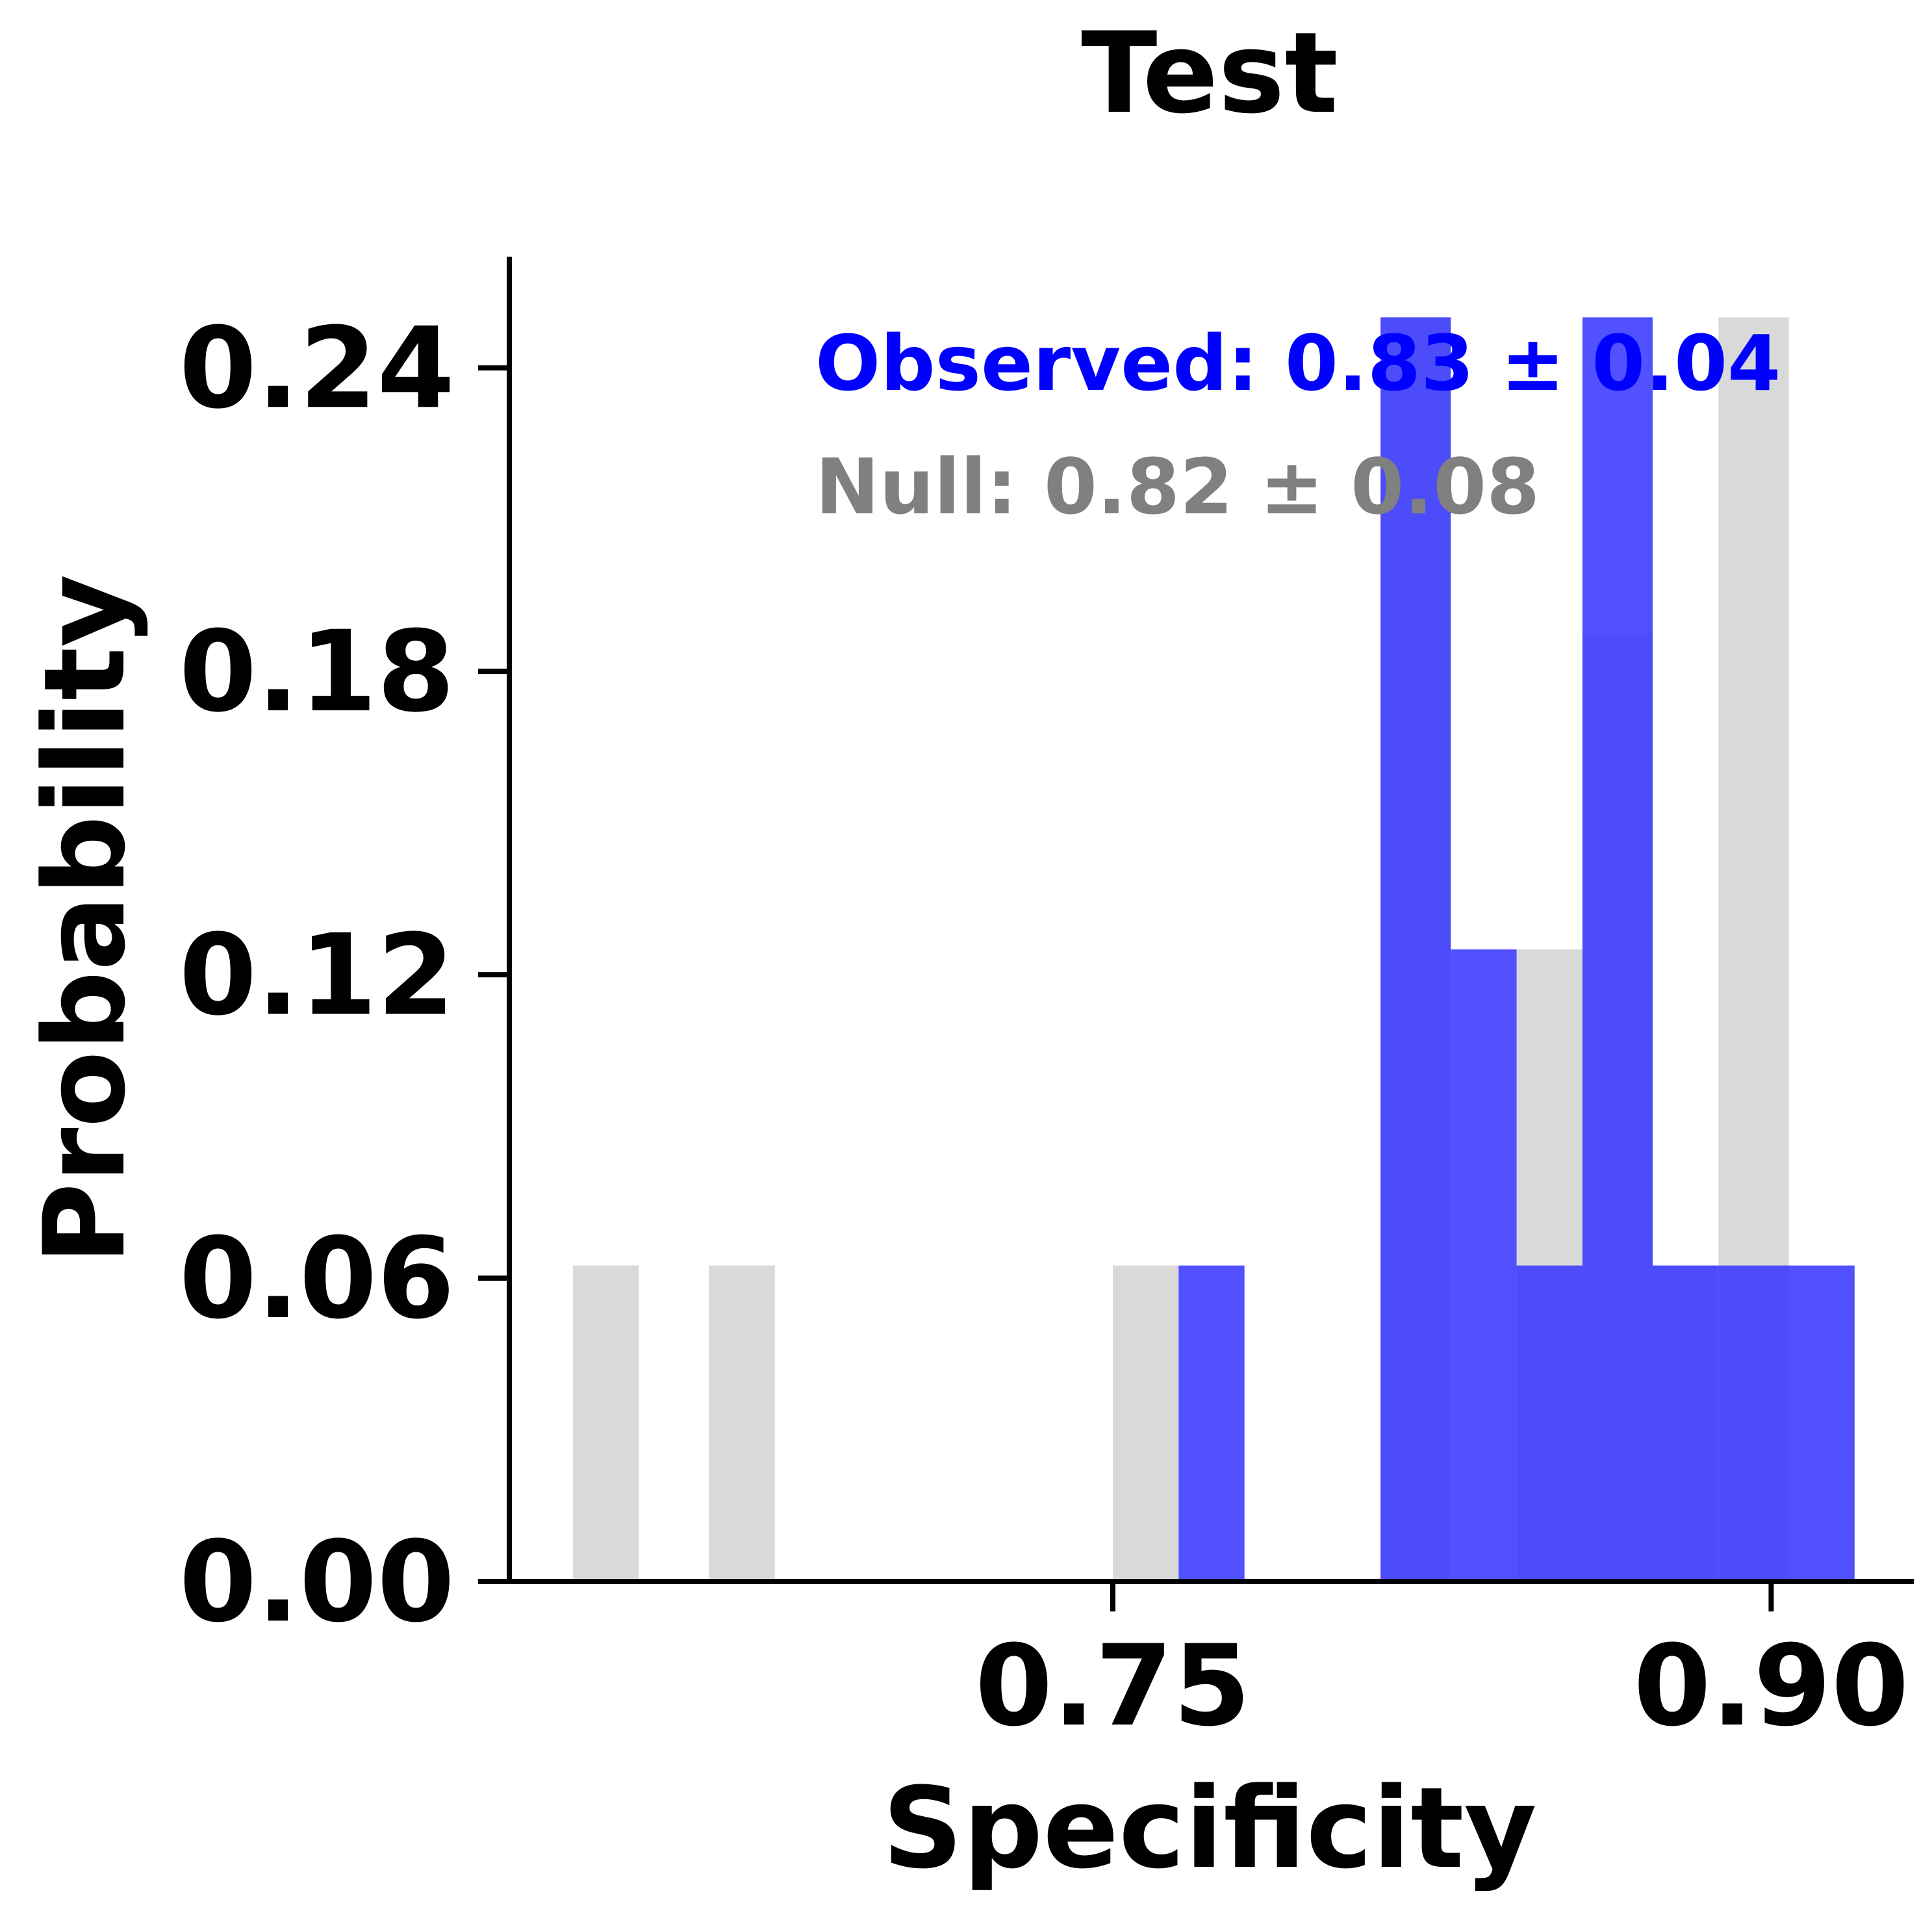 The width and height of the screenshot is (1932, 1911). Describe the element at coordinates (1442, 1666) in the screenshot. I see `x-axis-ticks: 0.75 0.90` at that location.